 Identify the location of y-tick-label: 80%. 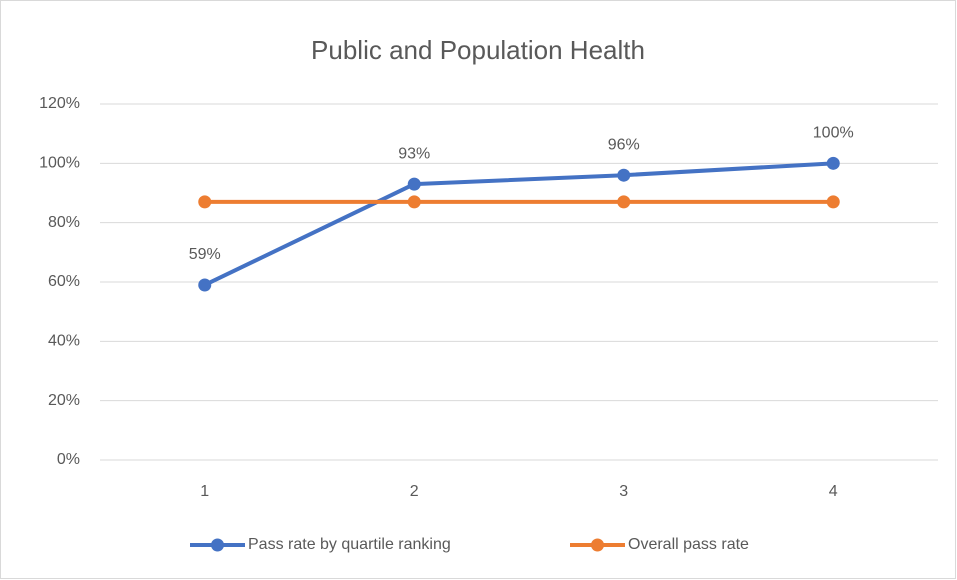
(64, 222).